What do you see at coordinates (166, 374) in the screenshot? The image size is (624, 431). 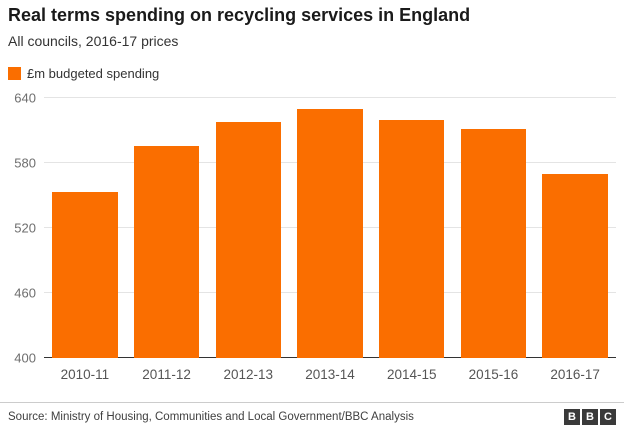 I see `x-tick-label: 2011-12` at bounding box center [166, 374].